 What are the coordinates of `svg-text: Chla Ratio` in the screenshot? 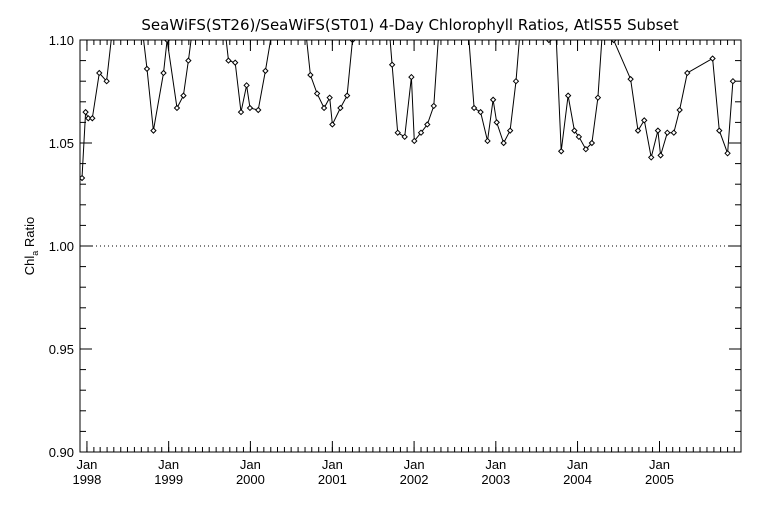 It's located at (31, 246).